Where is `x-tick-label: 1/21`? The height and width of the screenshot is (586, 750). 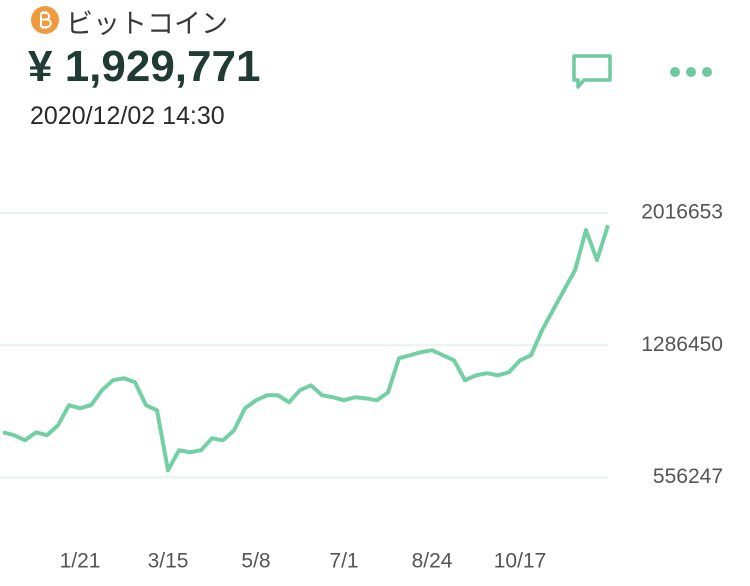
x-tick-label: 1/21 is located at coordinates (80, 561).